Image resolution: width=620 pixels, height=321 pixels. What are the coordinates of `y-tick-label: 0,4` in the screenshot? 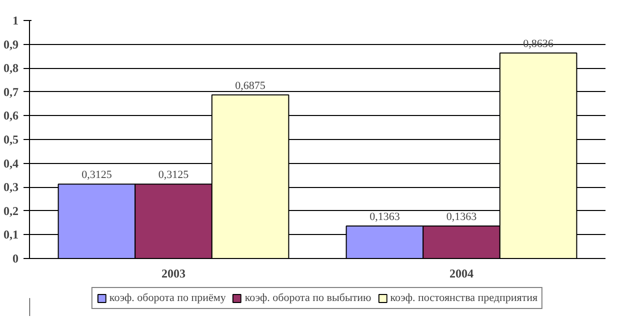 It's located at (11, 163).